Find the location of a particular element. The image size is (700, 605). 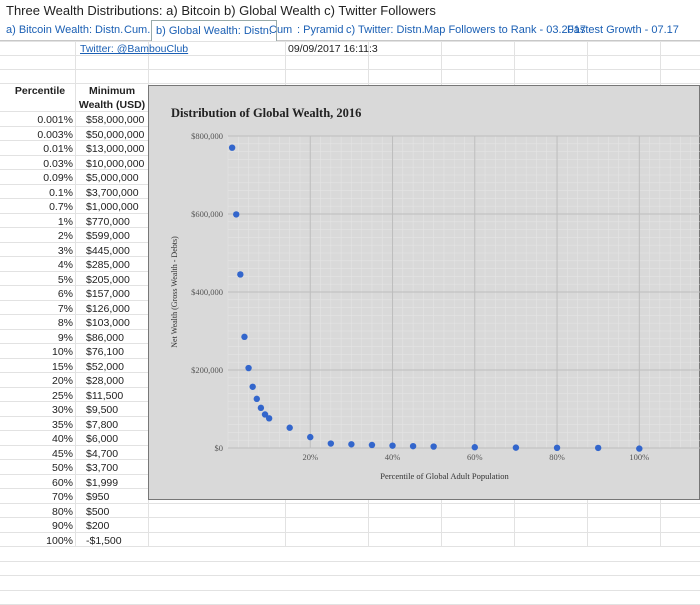

x-tick-label: 100% is located at coordinates (639, 457).